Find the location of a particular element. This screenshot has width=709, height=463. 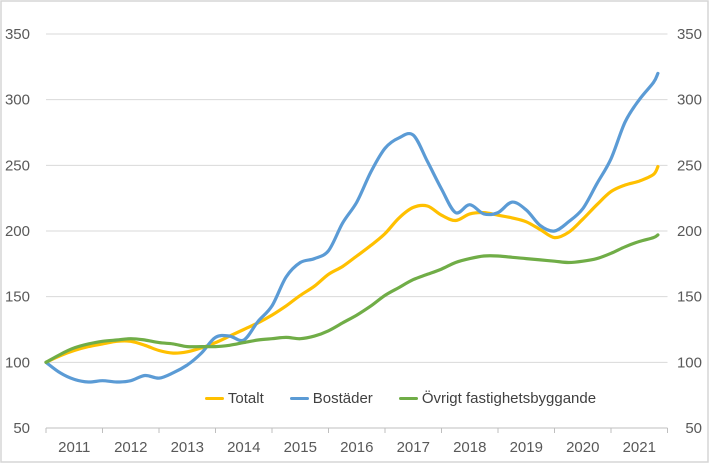

x-axis-label: 2012 is located at coordinates (130, 447).